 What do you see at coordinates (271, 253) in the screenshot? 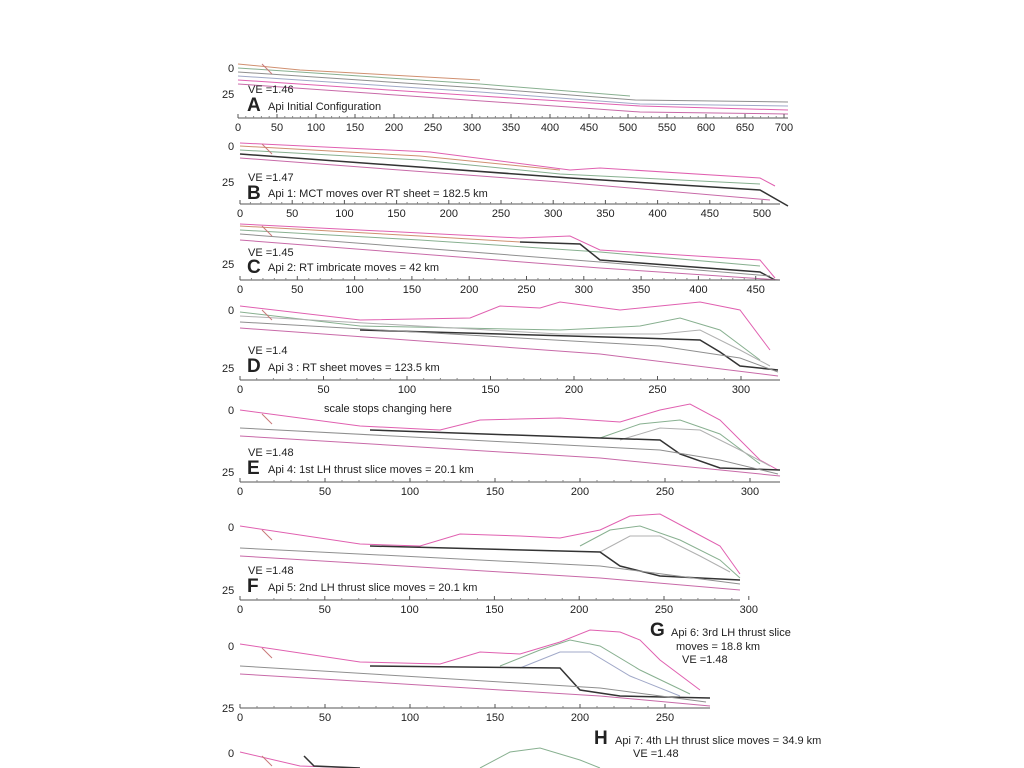
I see `vertical-exaggeration: VE =1.45` at bounding box center [271, 253].